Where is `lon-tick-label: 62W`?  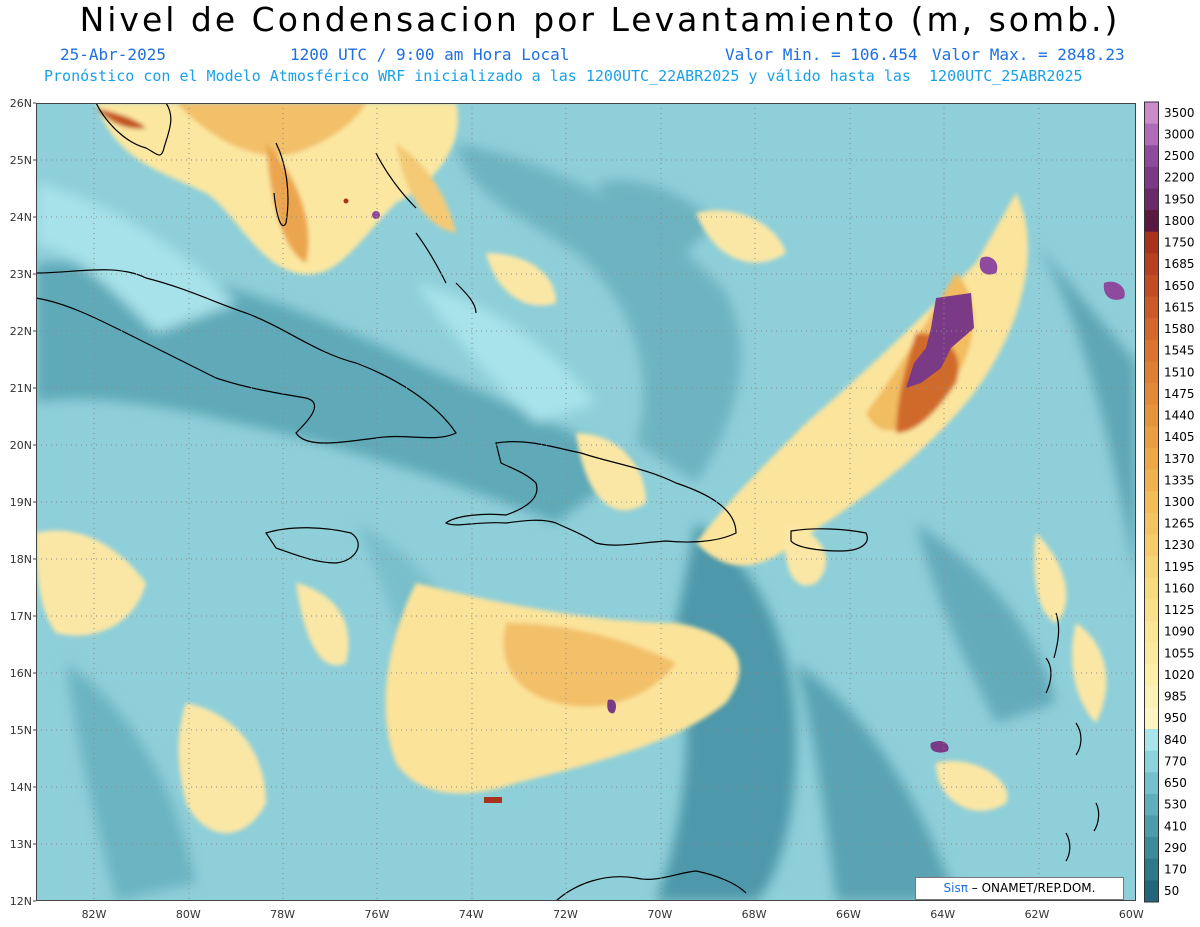
lon-tick-label: 62W is located at coordinates (1037, 914).